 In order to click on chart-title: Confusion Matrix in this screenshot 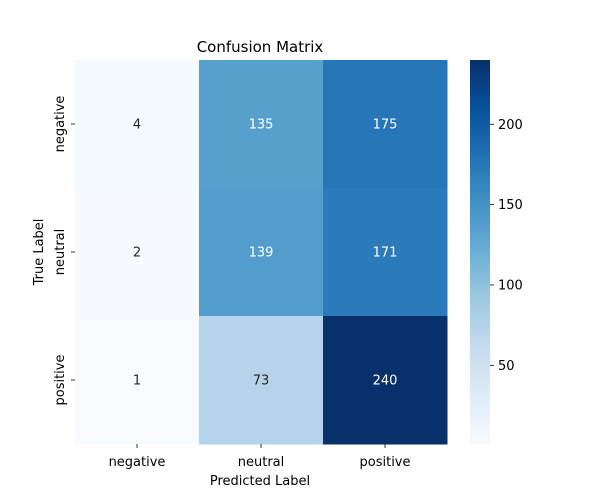, I will do `click(260, 47)`.